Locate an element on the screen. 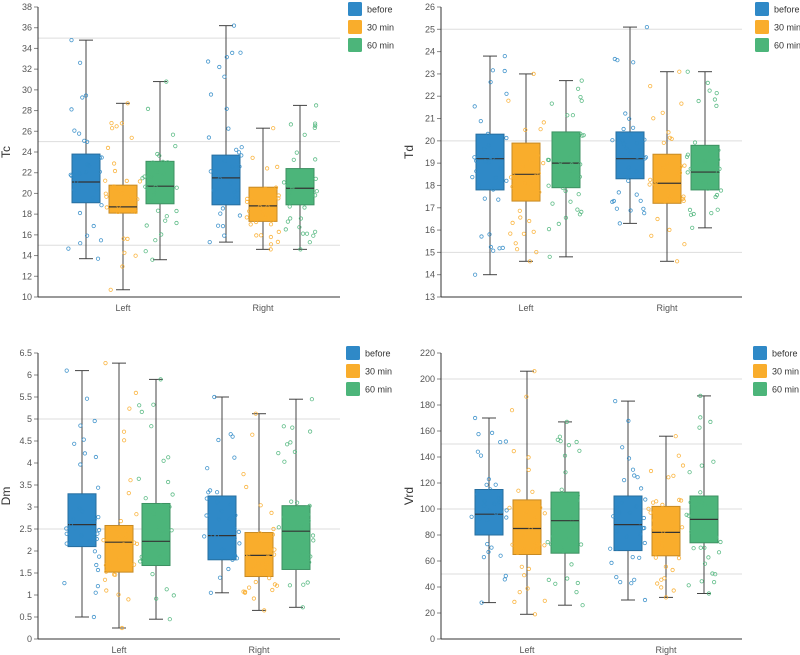 This screenshot has width=800, height=655. y-tick-label: 20 is located at coordinates (430, 613).